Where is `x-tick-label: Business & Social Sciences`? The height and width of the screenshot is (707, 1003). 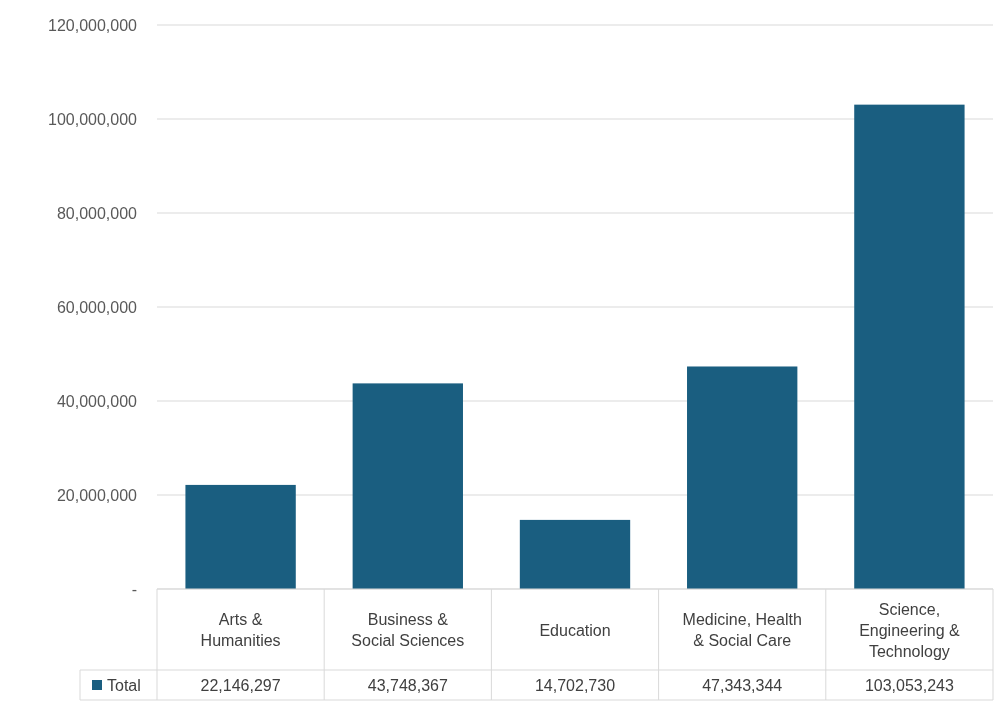 x-tick-label: Business & Social Sciences is located at coordinates (408, 630).